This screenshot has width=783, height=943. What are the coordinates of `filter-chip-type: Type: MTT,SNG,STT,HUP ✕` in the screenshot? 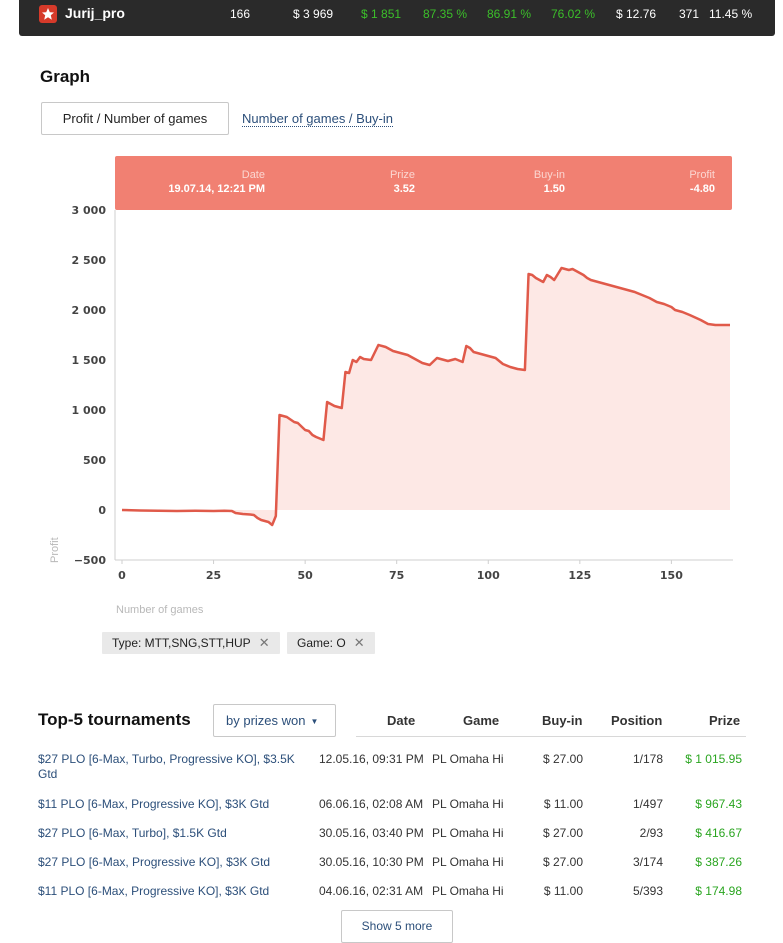 It's located at (191, 643).